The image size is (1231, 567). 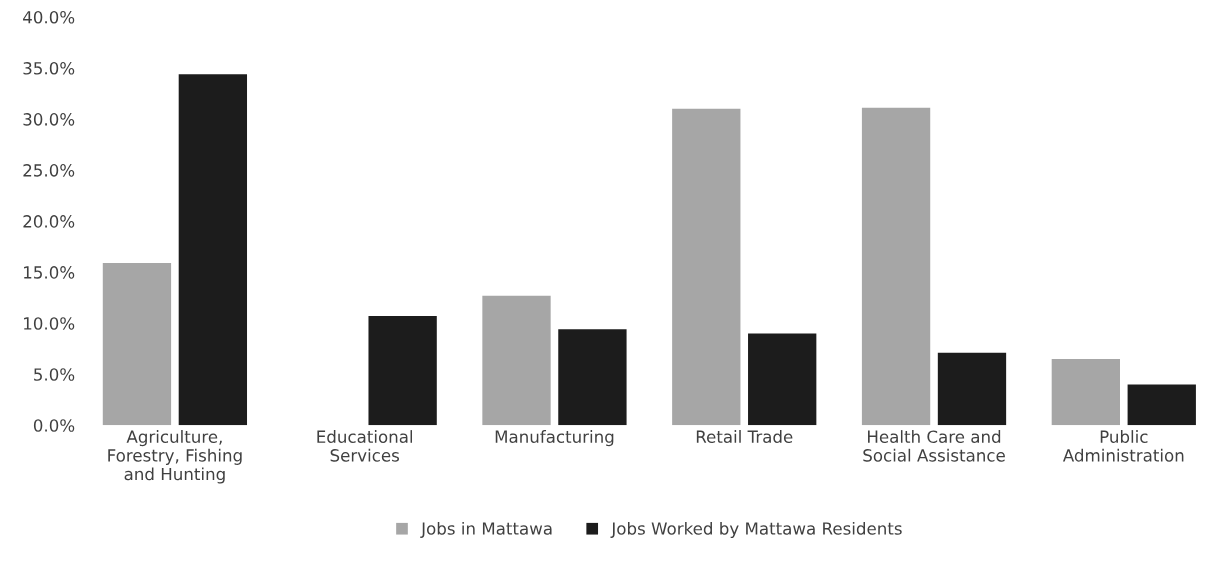 I want to click on y-tick-label: 40.0%, so click(x=49, y=17).